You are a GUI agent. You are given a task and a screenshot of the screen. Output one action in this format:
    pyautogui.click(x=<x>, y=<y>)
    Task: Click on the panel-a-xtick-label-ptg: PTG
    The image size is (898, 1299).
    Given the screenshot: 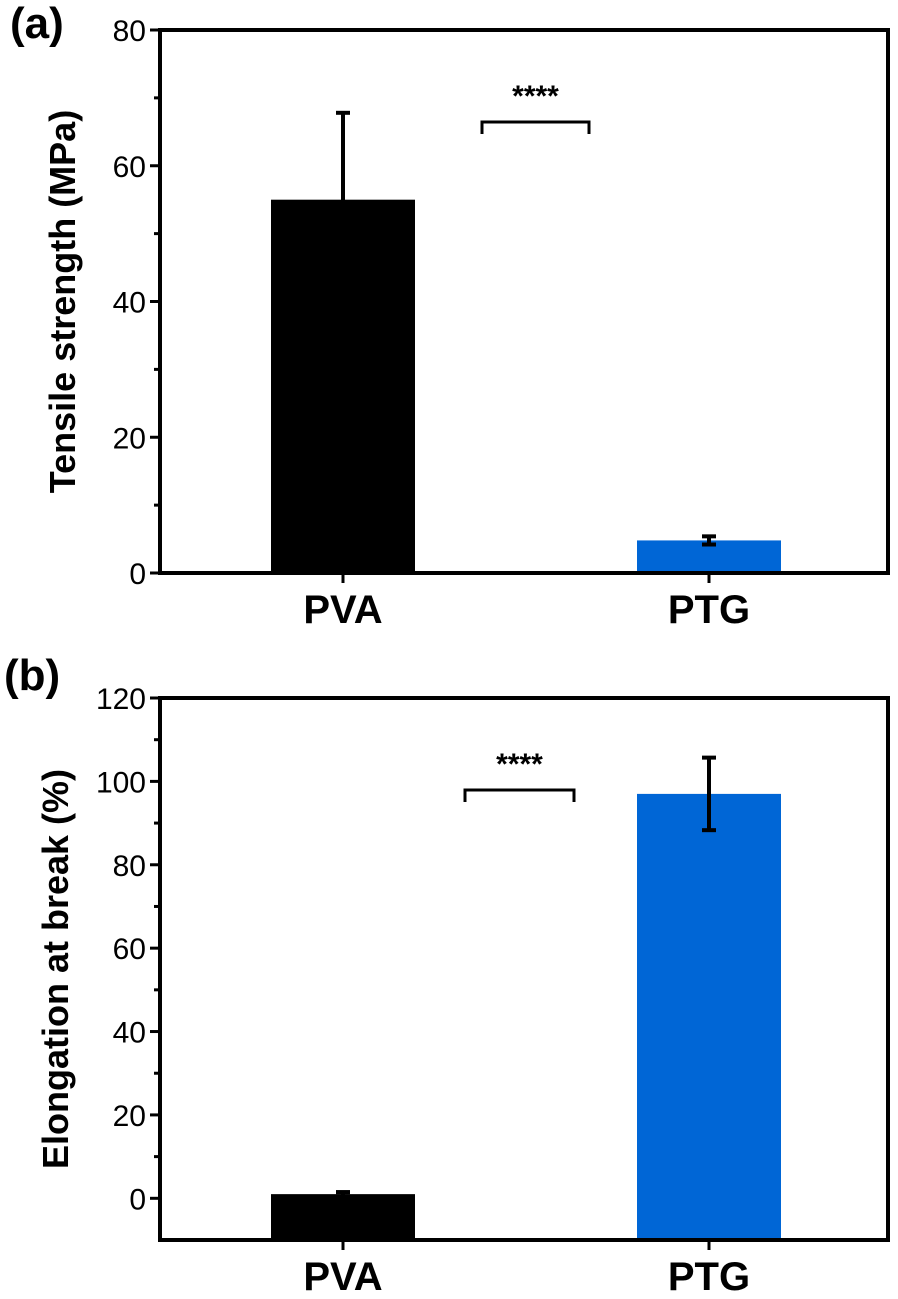 What is the action you would take?
    pyautogui.click(x=709, y=610)
    